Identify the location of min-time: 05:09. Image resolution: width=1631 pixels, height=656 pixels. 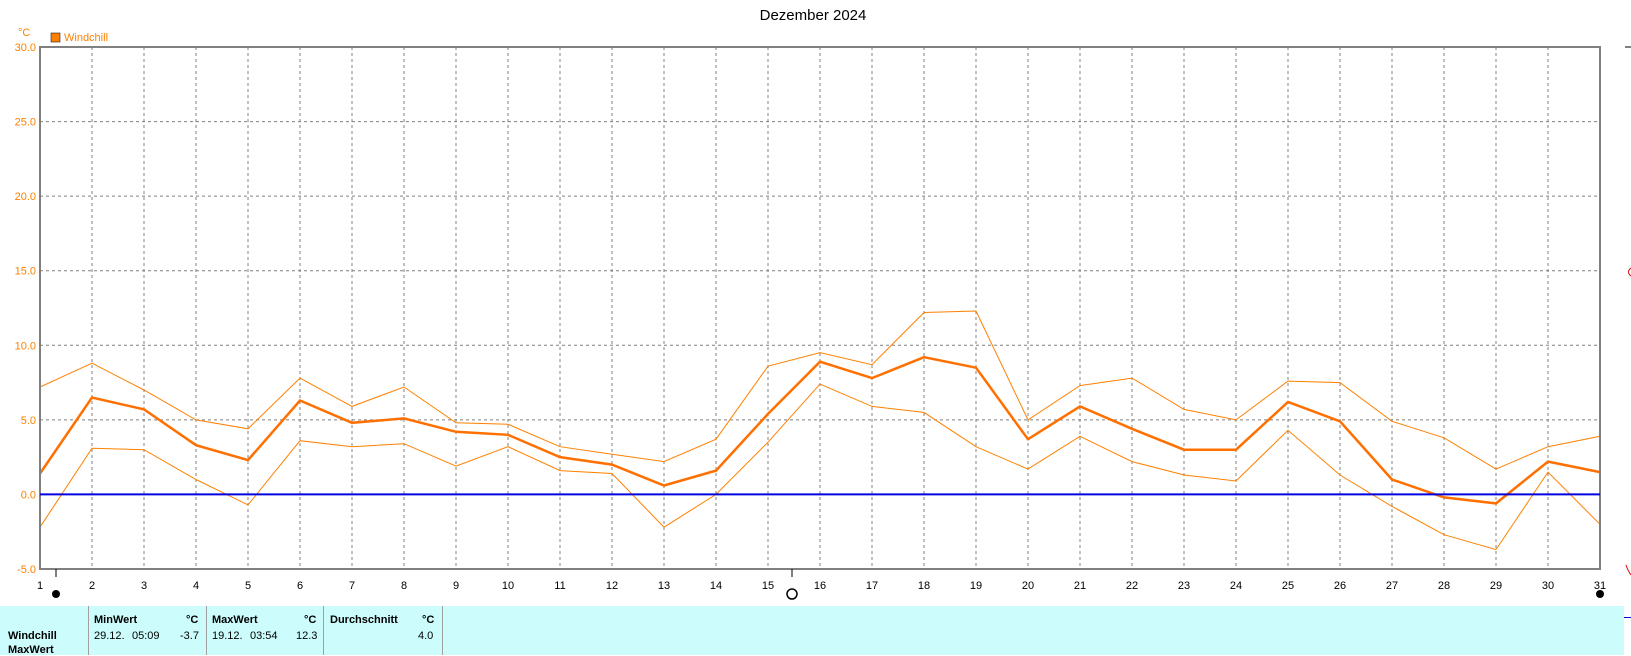
(146, 636).